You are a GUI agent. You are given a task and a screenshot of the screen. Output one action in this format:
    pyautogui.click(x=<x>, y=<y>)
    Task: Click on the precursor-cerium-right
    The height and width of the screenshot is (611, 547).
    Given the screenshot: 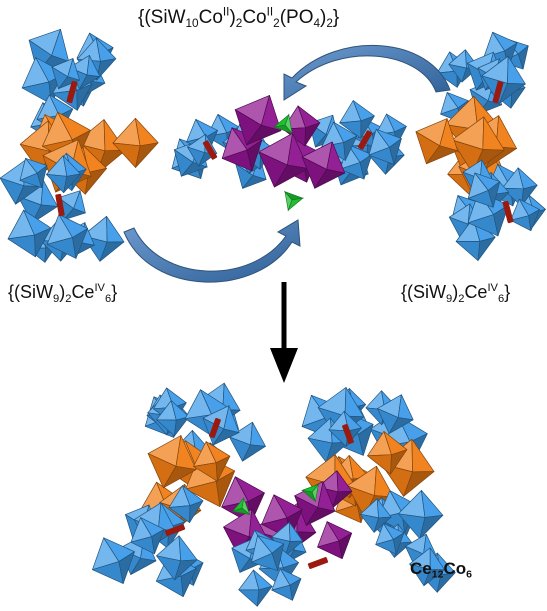 What is the action you would take?
    pyautogui.click(x=480, y=146)
    